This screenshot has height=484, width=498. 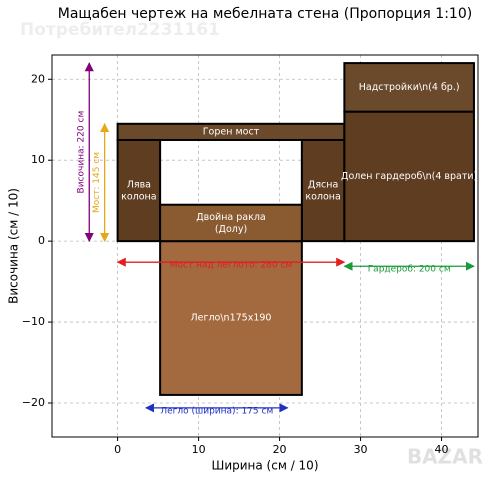 I want to click on watermark: Потребител2231161, so click(x=120, y=30).